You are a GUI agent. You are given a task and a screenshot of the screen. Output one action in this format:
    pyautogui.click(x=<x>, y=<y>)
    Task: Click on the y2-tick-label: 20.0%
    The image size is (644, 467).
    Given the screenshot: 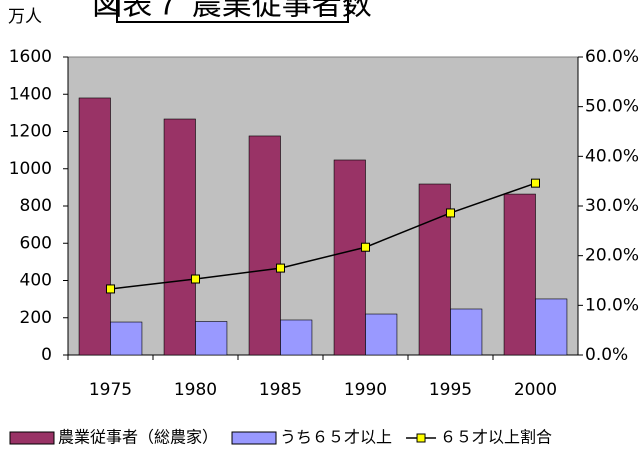 What is the action you would take?
    pyautogui.click(x=612, y=256)
    